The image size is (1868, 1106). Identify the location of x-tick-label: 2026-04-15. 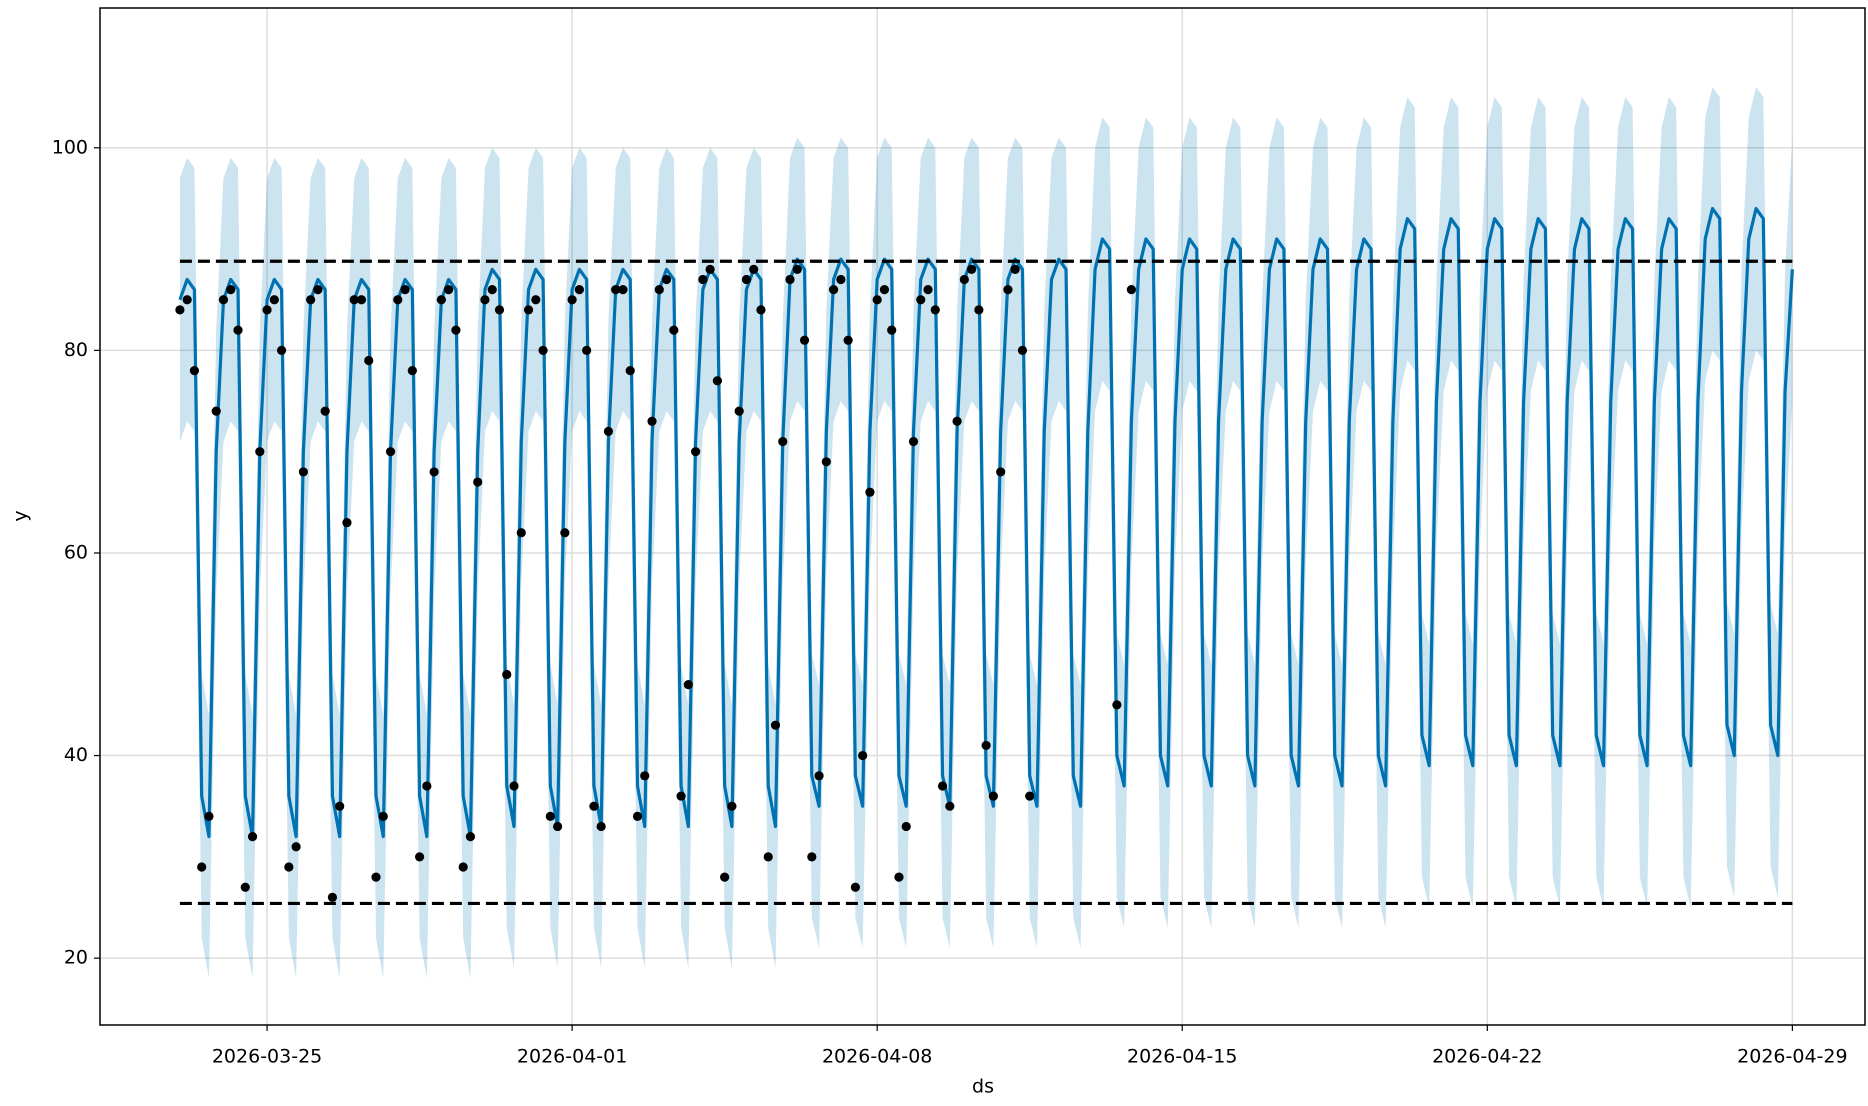
(1182, 1057).